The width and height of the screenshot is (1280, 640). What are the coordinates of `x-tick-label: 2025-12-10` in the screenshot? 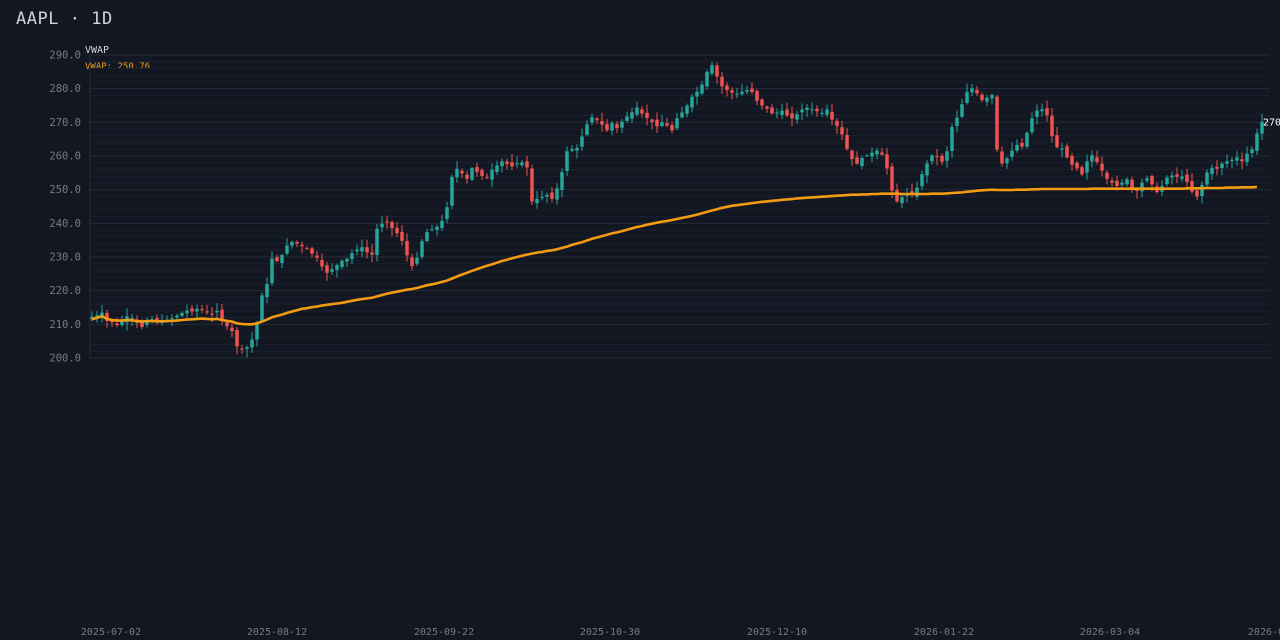 It's located at (777, 632).